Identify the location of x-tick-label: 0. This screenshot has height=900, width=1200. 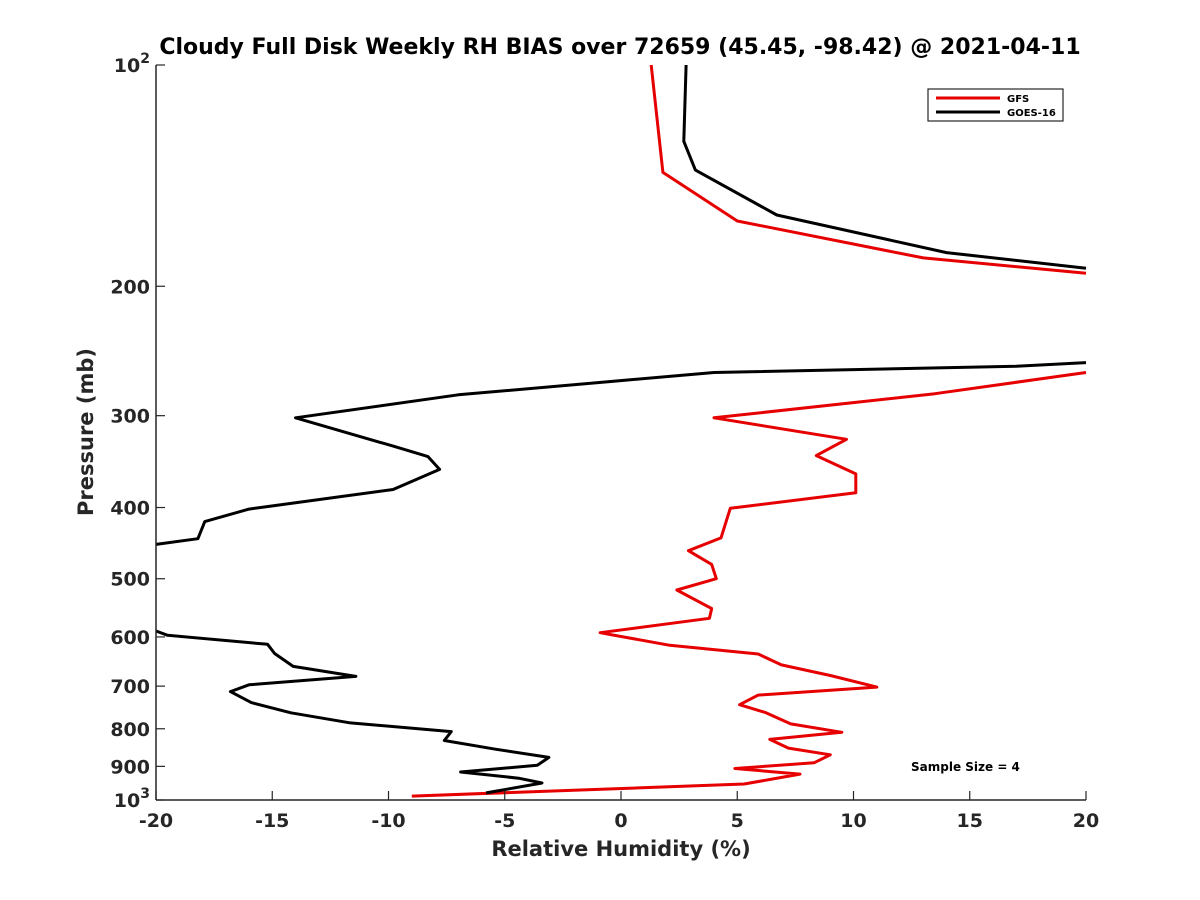
(620, 821).